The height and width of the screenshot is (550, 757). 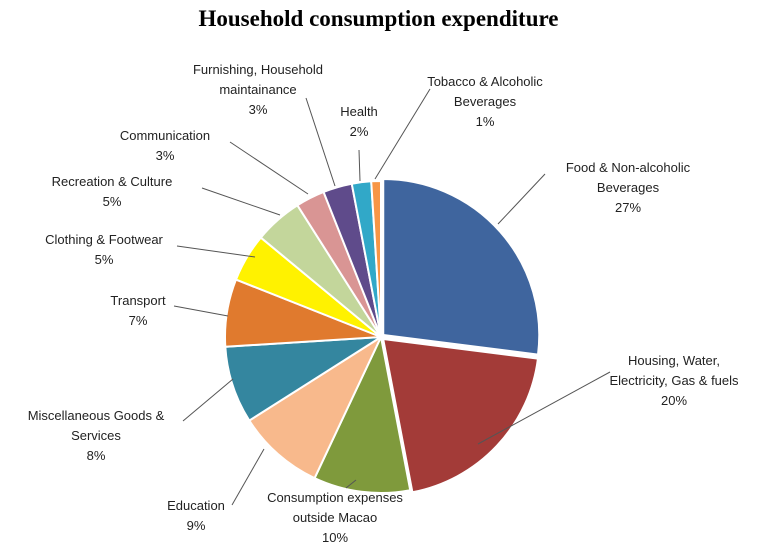 What do you see at coordinates (138, 300) in the screenshot?
I see `slice-category: Transport` at bounding box center [138, 300].